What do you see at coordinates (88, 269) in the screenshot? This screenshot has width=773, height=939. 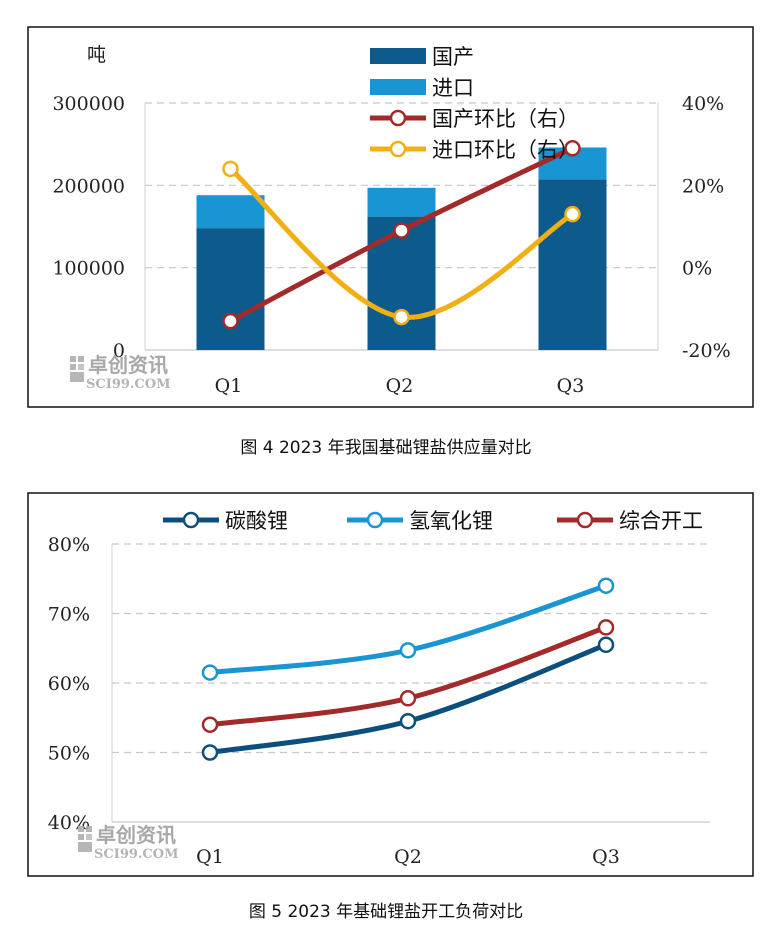 I see `chart1-left-tick: 100000` at bounding box center [88, 269].